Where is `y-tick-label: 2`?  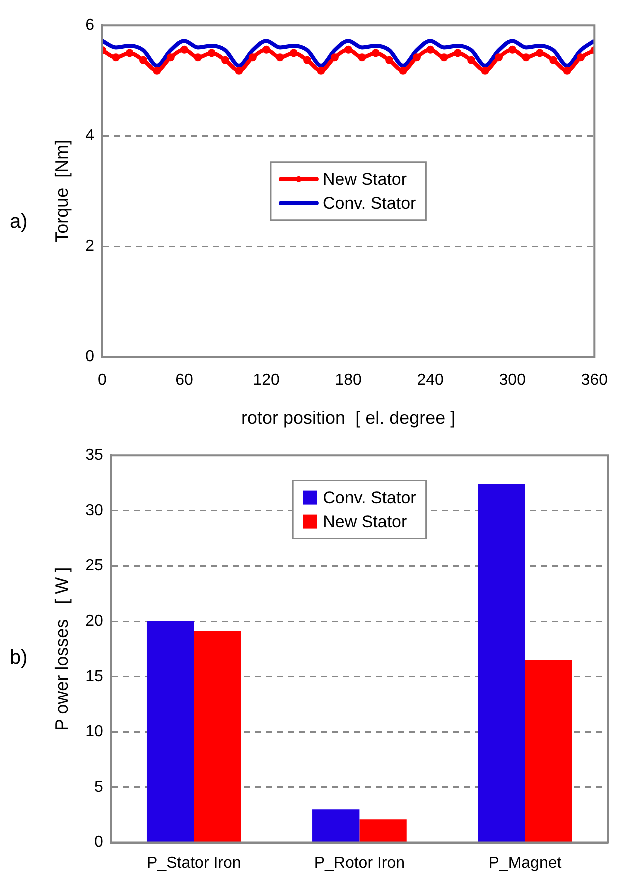 y-tick-label: 2 is located at coordinates (90, 247).